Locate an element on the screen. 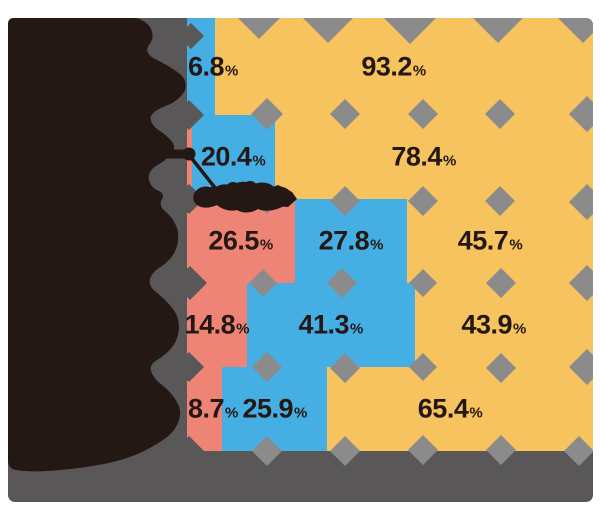  value-label-blue: 41.3% is located at coordinates (331, 324).